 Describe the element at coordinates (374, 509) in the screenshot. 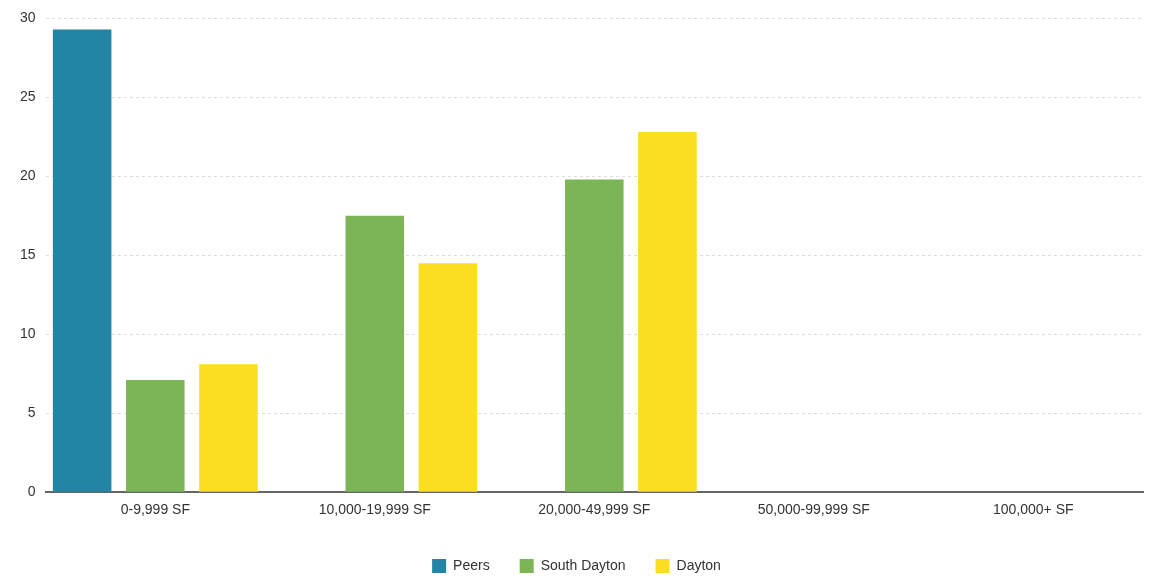

I see `x-tick-label: 10,000-19,999 SF` at that location.